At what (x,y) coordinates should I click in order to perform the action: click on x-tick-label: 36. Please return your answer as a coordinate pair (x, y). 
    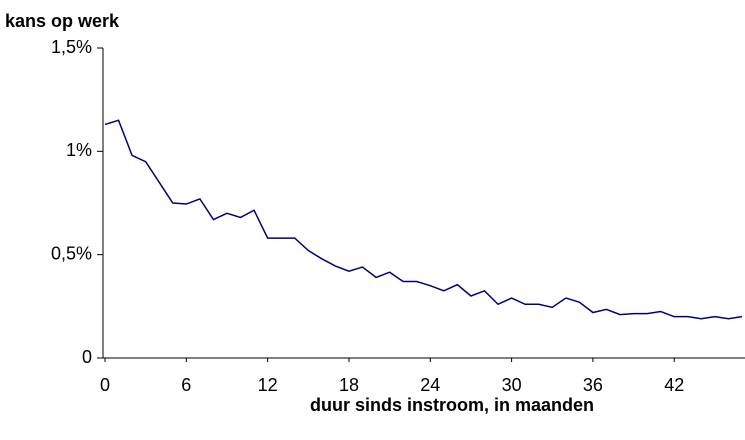
    Looking at the image, I should click on (593, 385).